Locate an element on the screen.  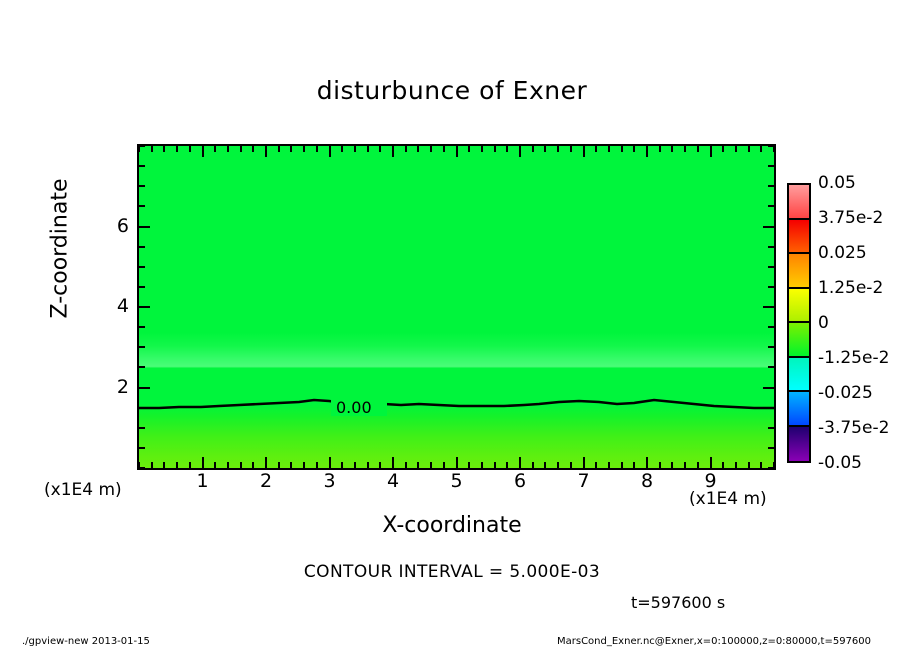
x-tick-label: 3 is located at coordinates (329, 481).